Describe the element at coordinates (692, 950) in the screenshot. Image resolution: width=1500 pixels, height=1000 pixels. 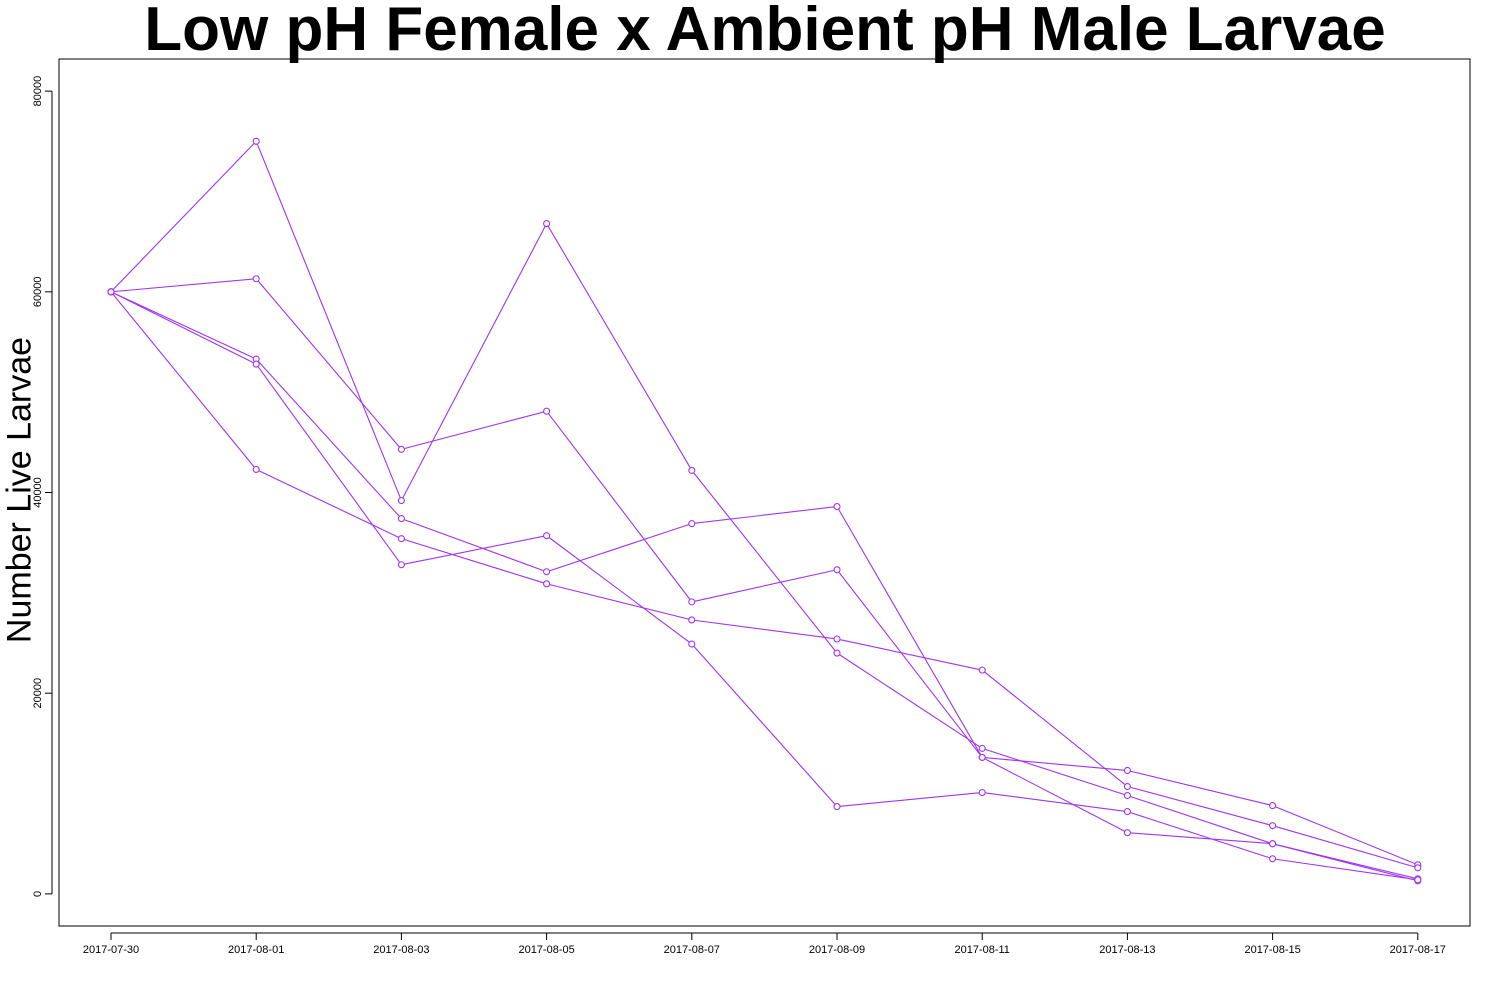
I see `x-tick-label: 2017-08-07` at that location.